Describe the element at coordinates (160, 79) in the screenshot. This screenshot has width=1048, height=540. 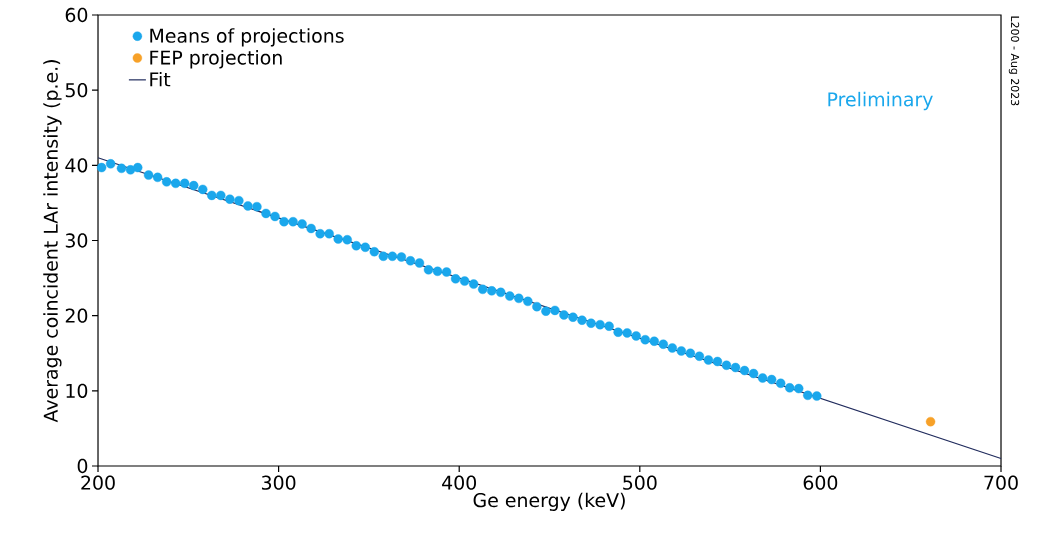
I see `legend-label: Fit` at that location.